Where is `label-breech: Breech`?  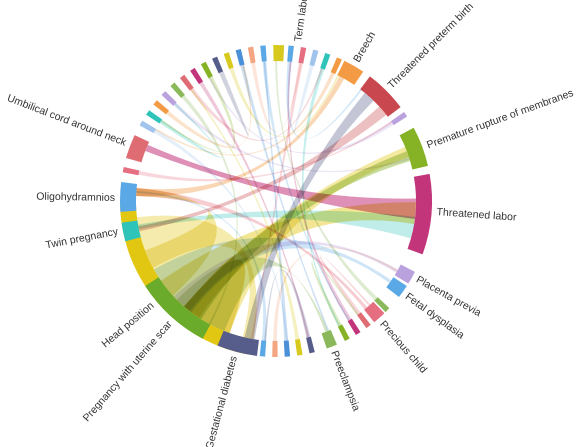 label-breech: Breech is located at coordinates (364, 47).